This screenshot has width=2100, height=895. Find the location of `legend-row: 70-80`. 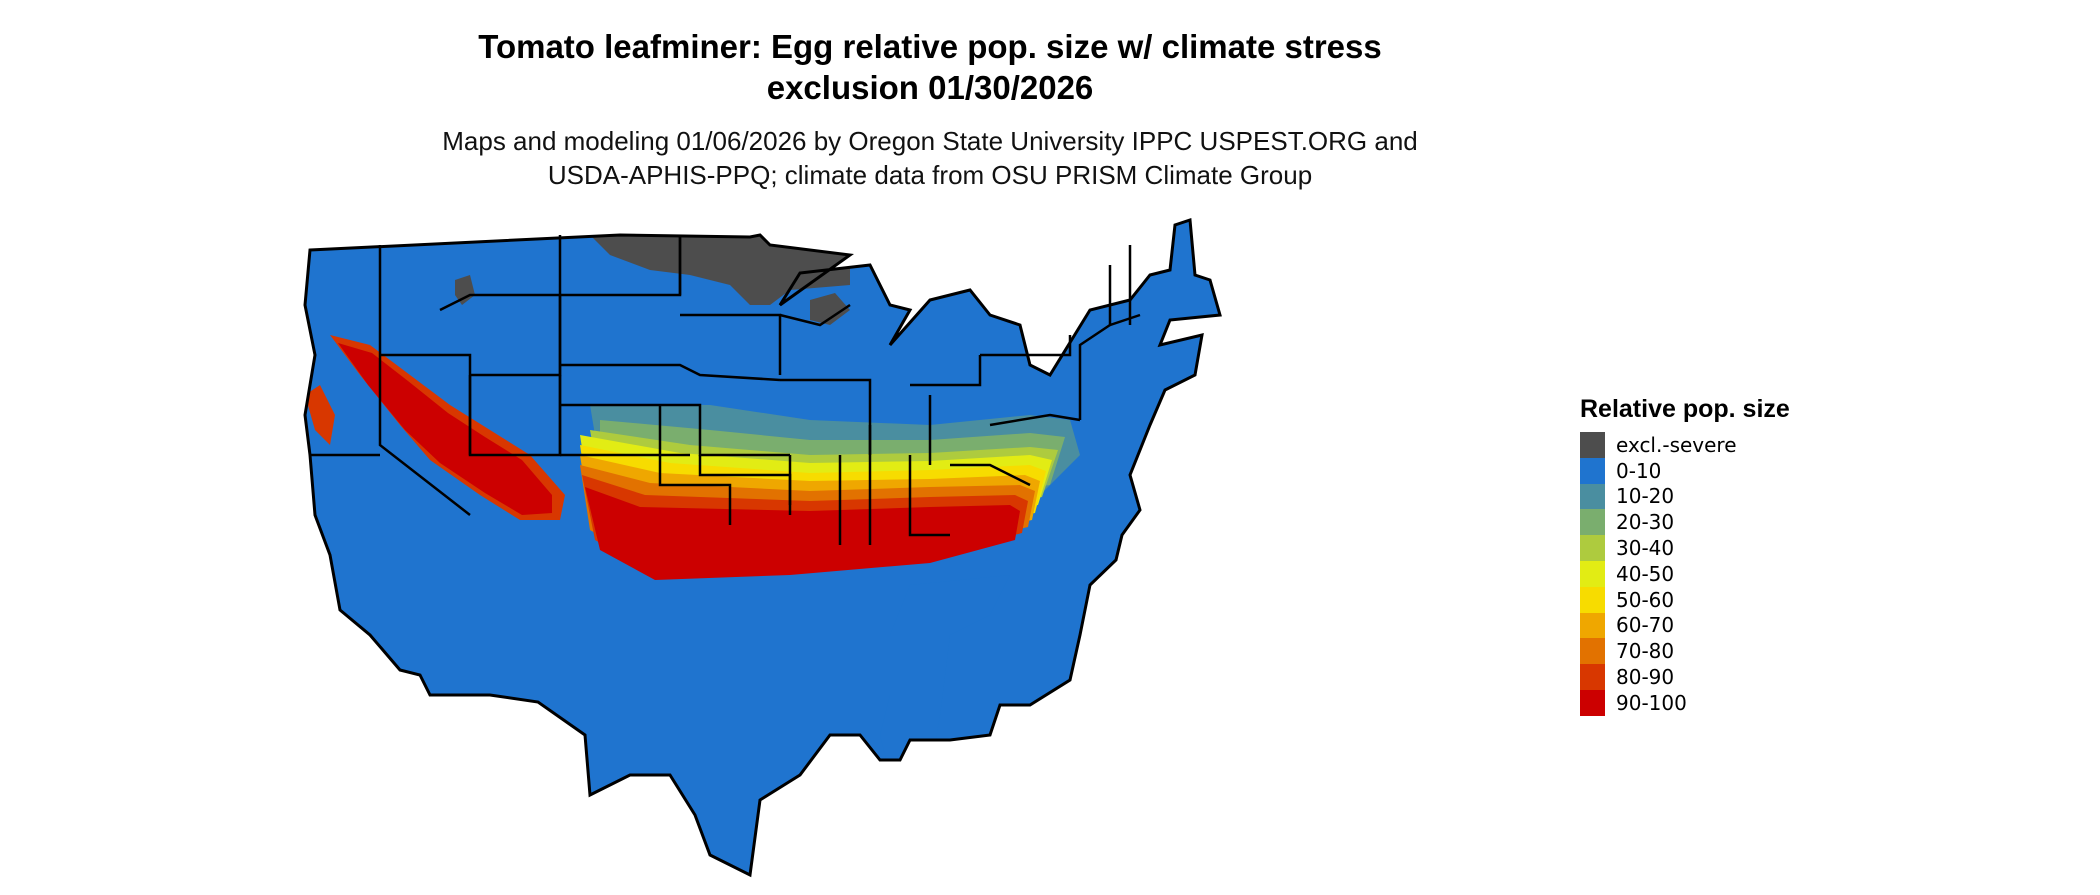

legend-row: 70-80 is located at coordinates (1685, 651).